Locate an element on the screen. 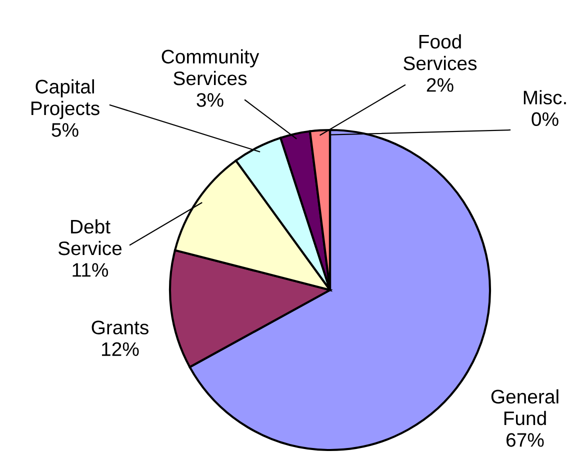  slice-label: Grants is located at coordinates (120, 327).